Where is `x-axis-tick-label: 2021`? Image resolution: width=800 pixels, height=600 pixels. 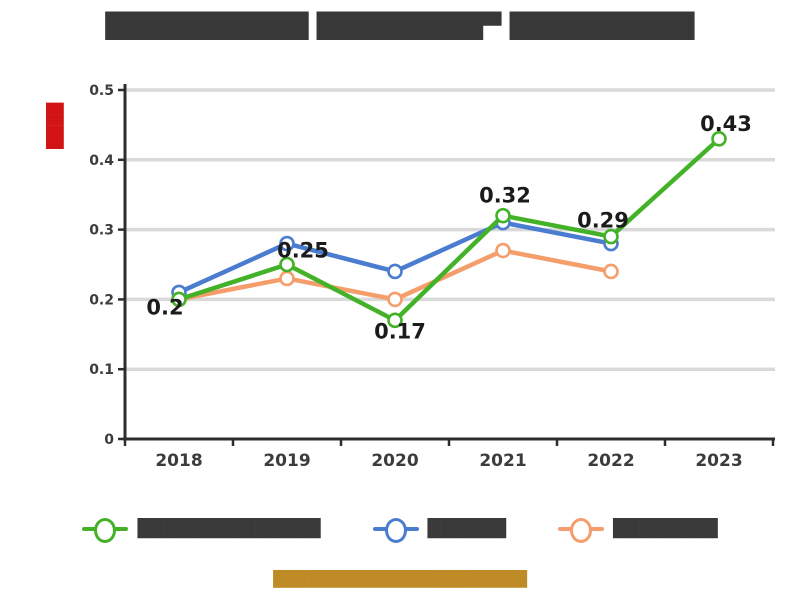
x-axis-tick-label: 2021 is located at coordinates (502, 461).